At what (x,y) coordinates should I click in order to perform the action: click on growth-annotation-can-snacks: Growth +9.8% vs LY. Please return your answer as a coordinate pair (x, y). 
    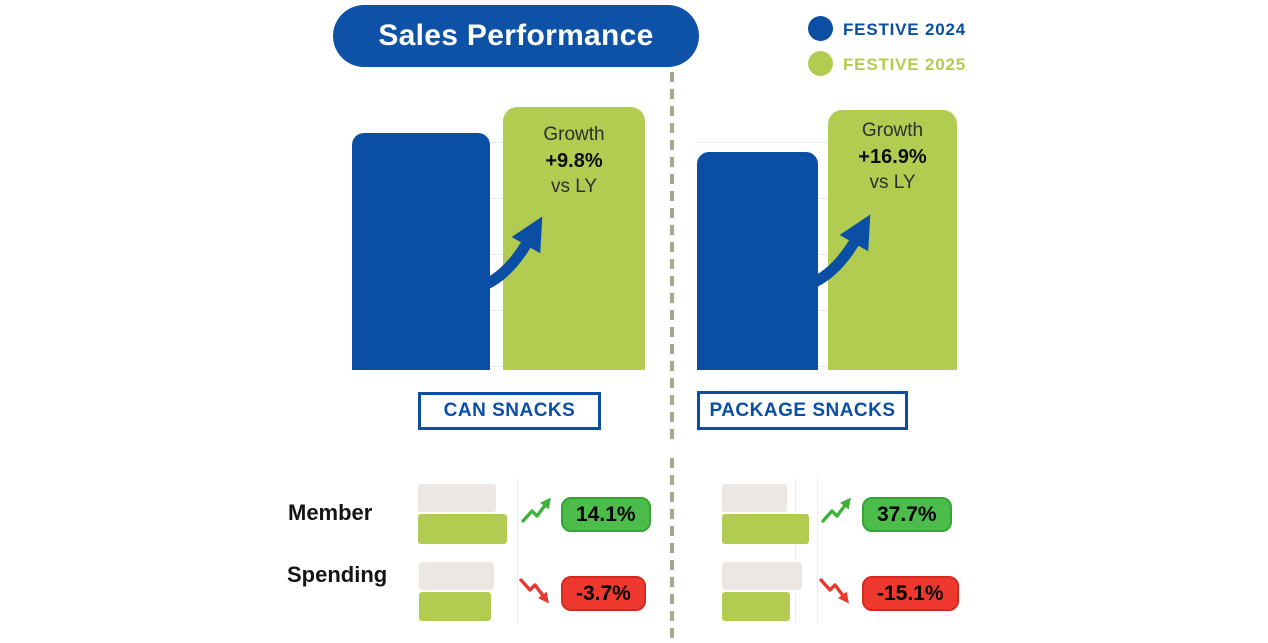
    Looking at the image, I should click on (574, 161).